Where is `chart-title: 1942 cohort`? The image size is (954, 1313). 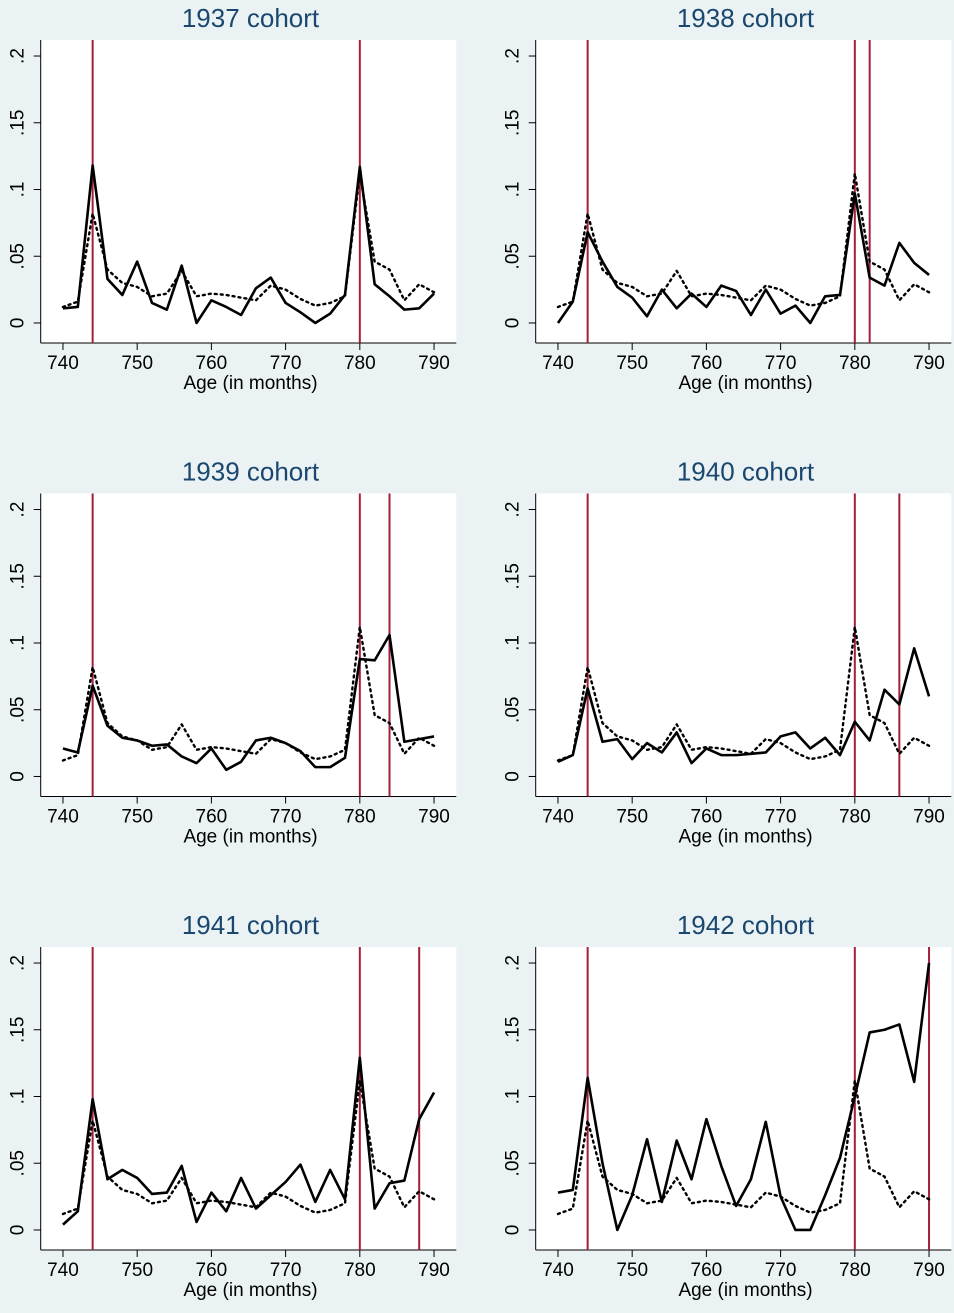
chart-title: 1942 cohort is located at coordinates (746, 925).